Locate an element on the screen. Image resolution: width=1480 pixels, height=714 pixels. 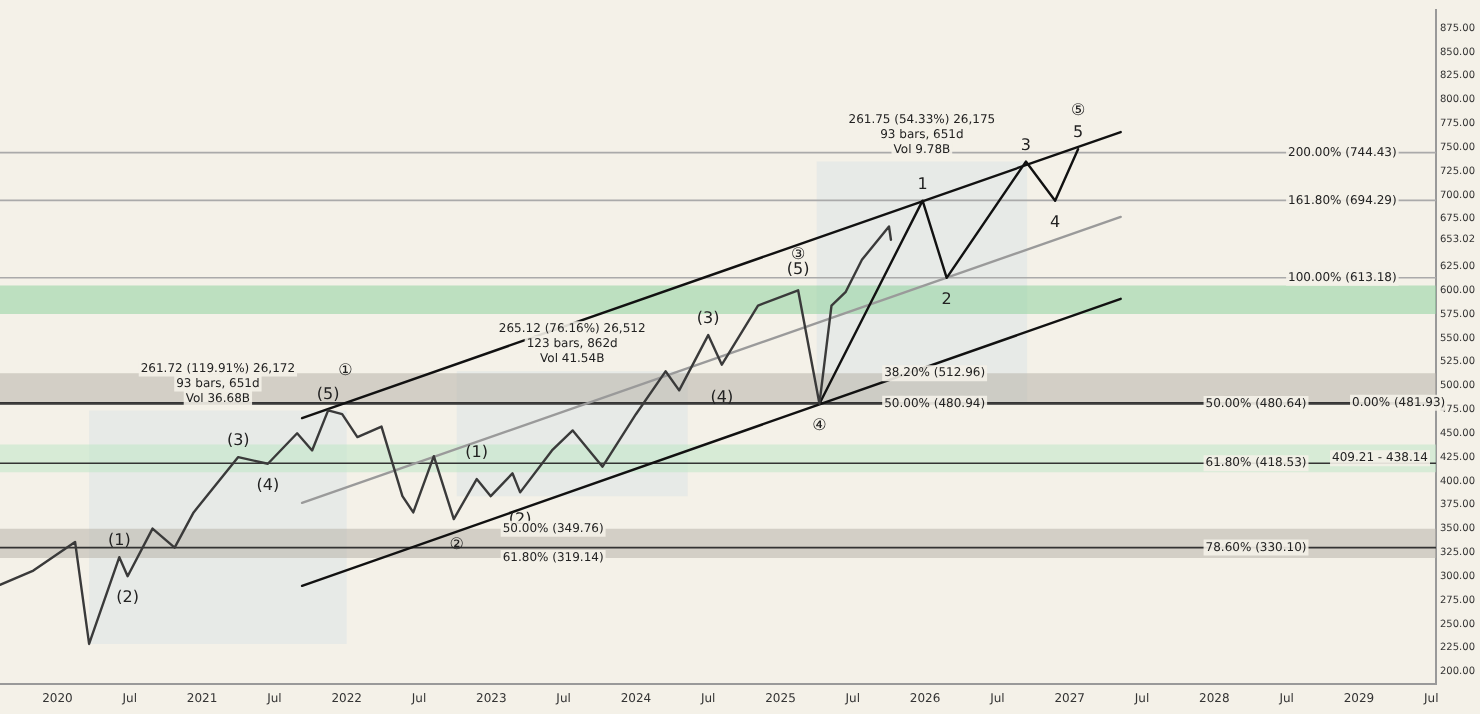
annotation: 3 is located at coordinates (1025, 145).